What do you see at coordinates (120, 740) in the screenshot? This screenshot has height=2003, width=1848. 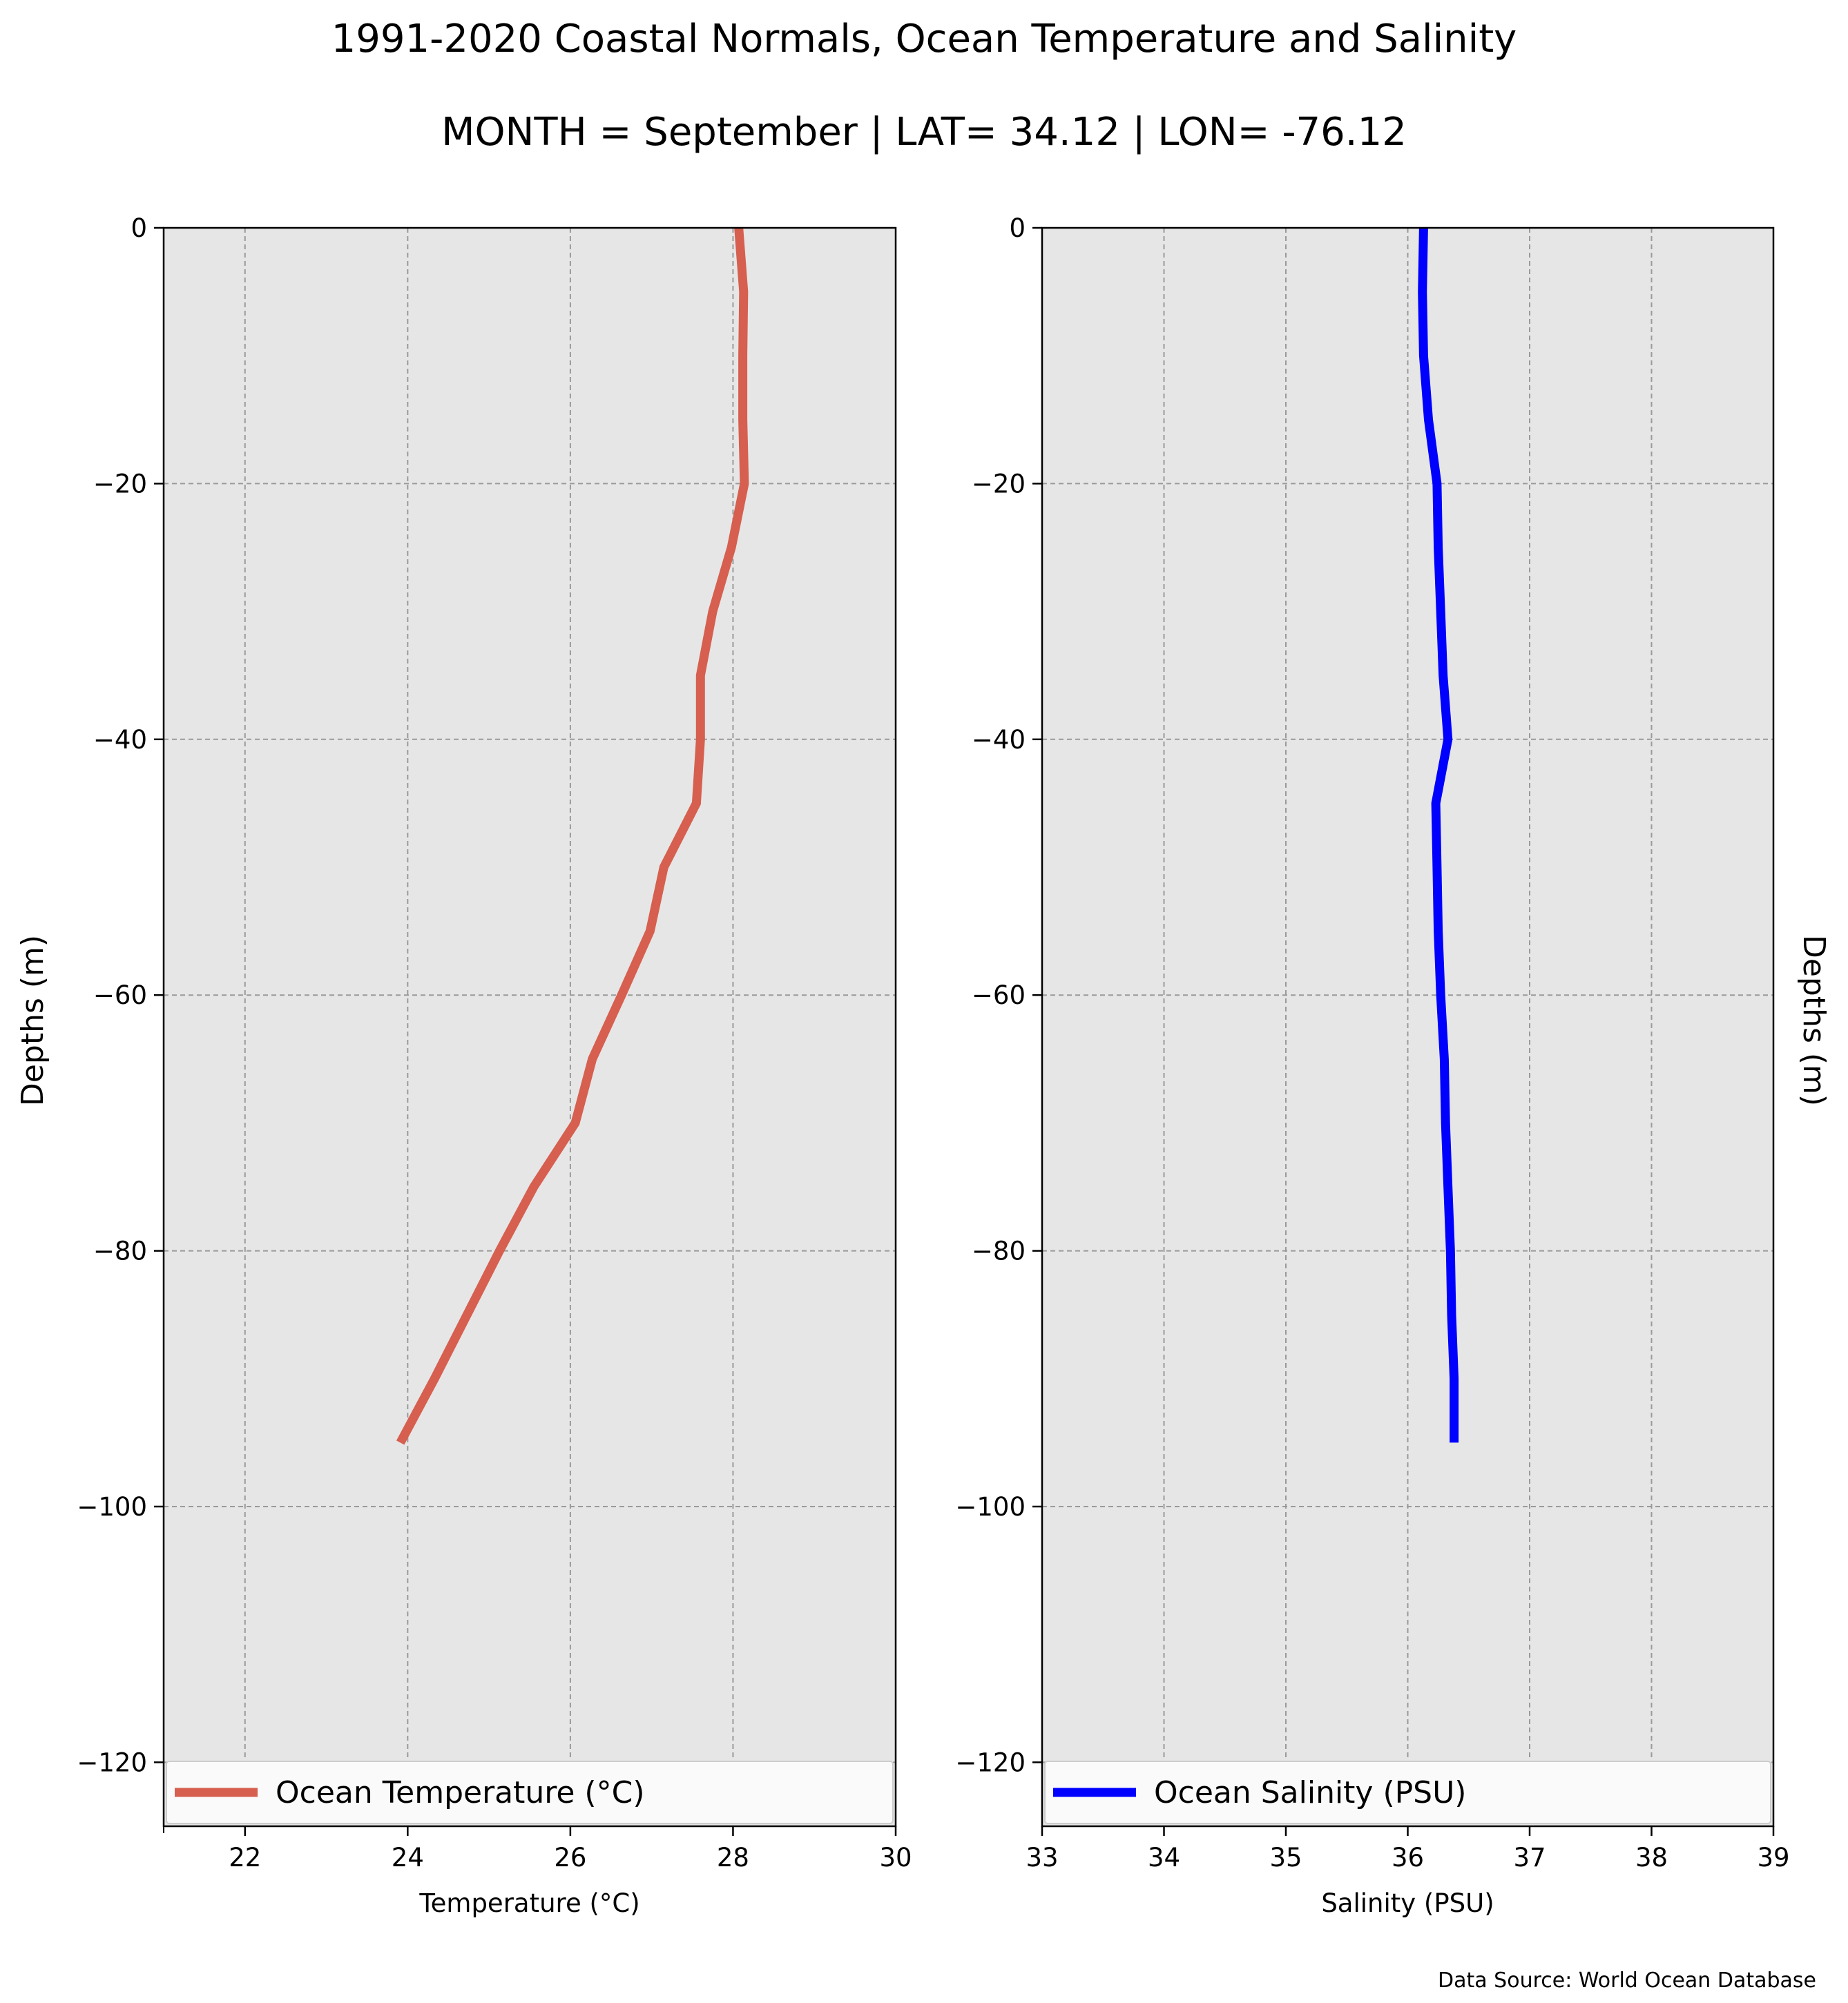 I see `temperature-y-tick-label: −40` at bounding box center [120, 740].